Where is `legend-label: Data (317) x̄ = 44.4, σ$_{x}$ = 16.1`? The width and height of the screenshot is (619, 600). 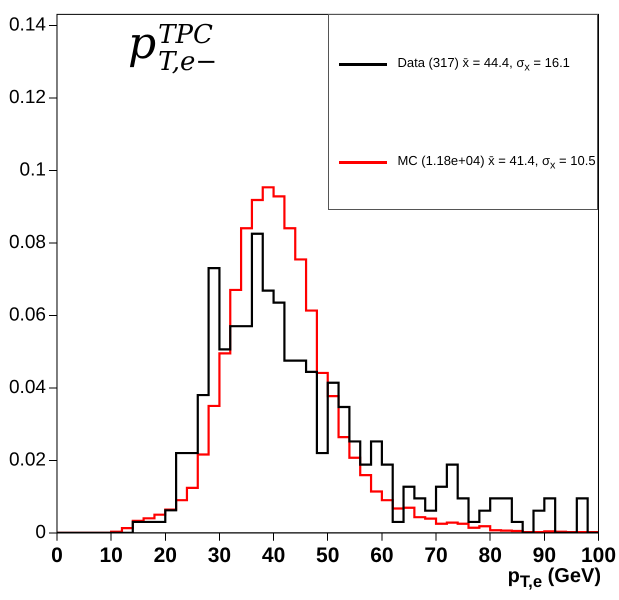
legend-label: Data (317) x̄ = 44.4, σ$_{x}$ = 16.1 is located at coordinates (483, 64).